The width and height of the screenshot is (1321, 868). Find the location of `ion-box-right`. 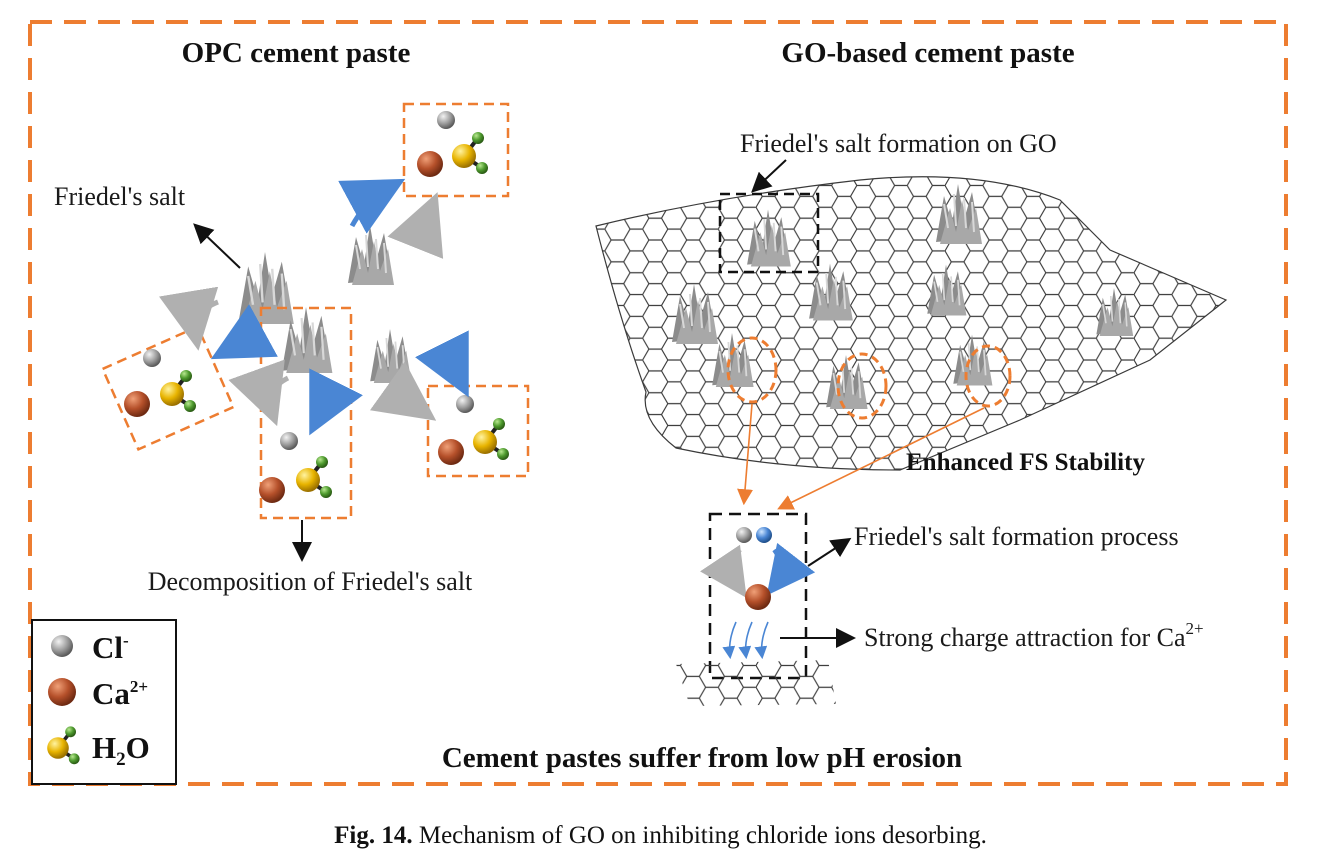

ion-box-right is located at coordinates (478, 431).